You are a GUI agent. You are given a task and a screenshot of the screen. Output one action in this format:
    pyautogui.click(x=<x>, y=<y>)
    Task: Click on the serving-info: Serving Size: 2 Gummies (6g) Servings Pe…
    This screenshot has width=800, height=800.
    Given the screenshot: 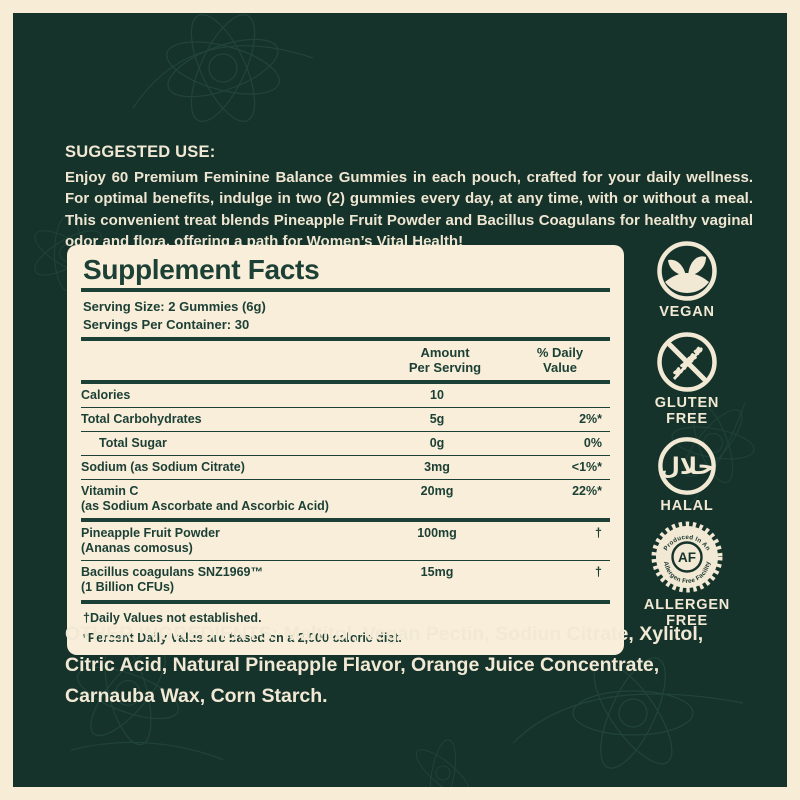 What is the action you would take?
    pyautogui.click(x=346, y=315)
    